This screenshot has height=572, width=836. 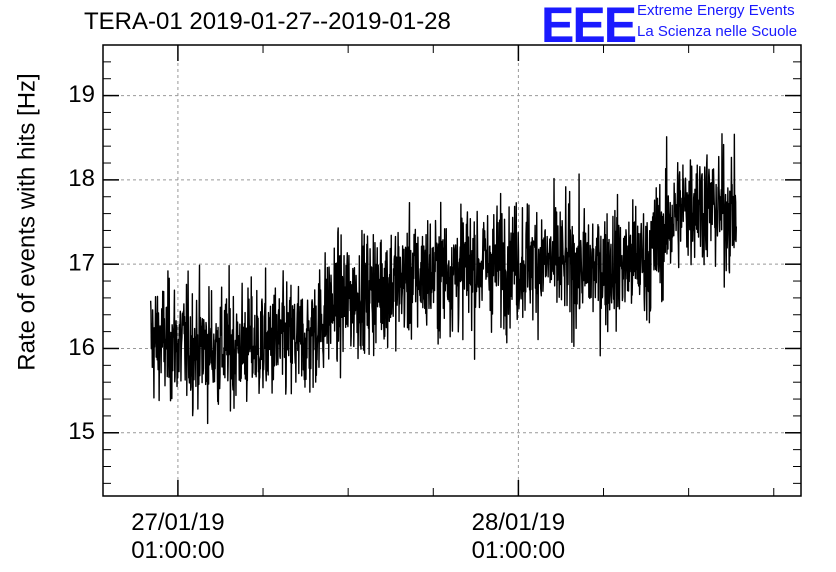 What do you see at coordinates (716, 10) in the screenshot?
I see `org-name-line1: Extreme Energy Events` at bounding box center [716, 10].